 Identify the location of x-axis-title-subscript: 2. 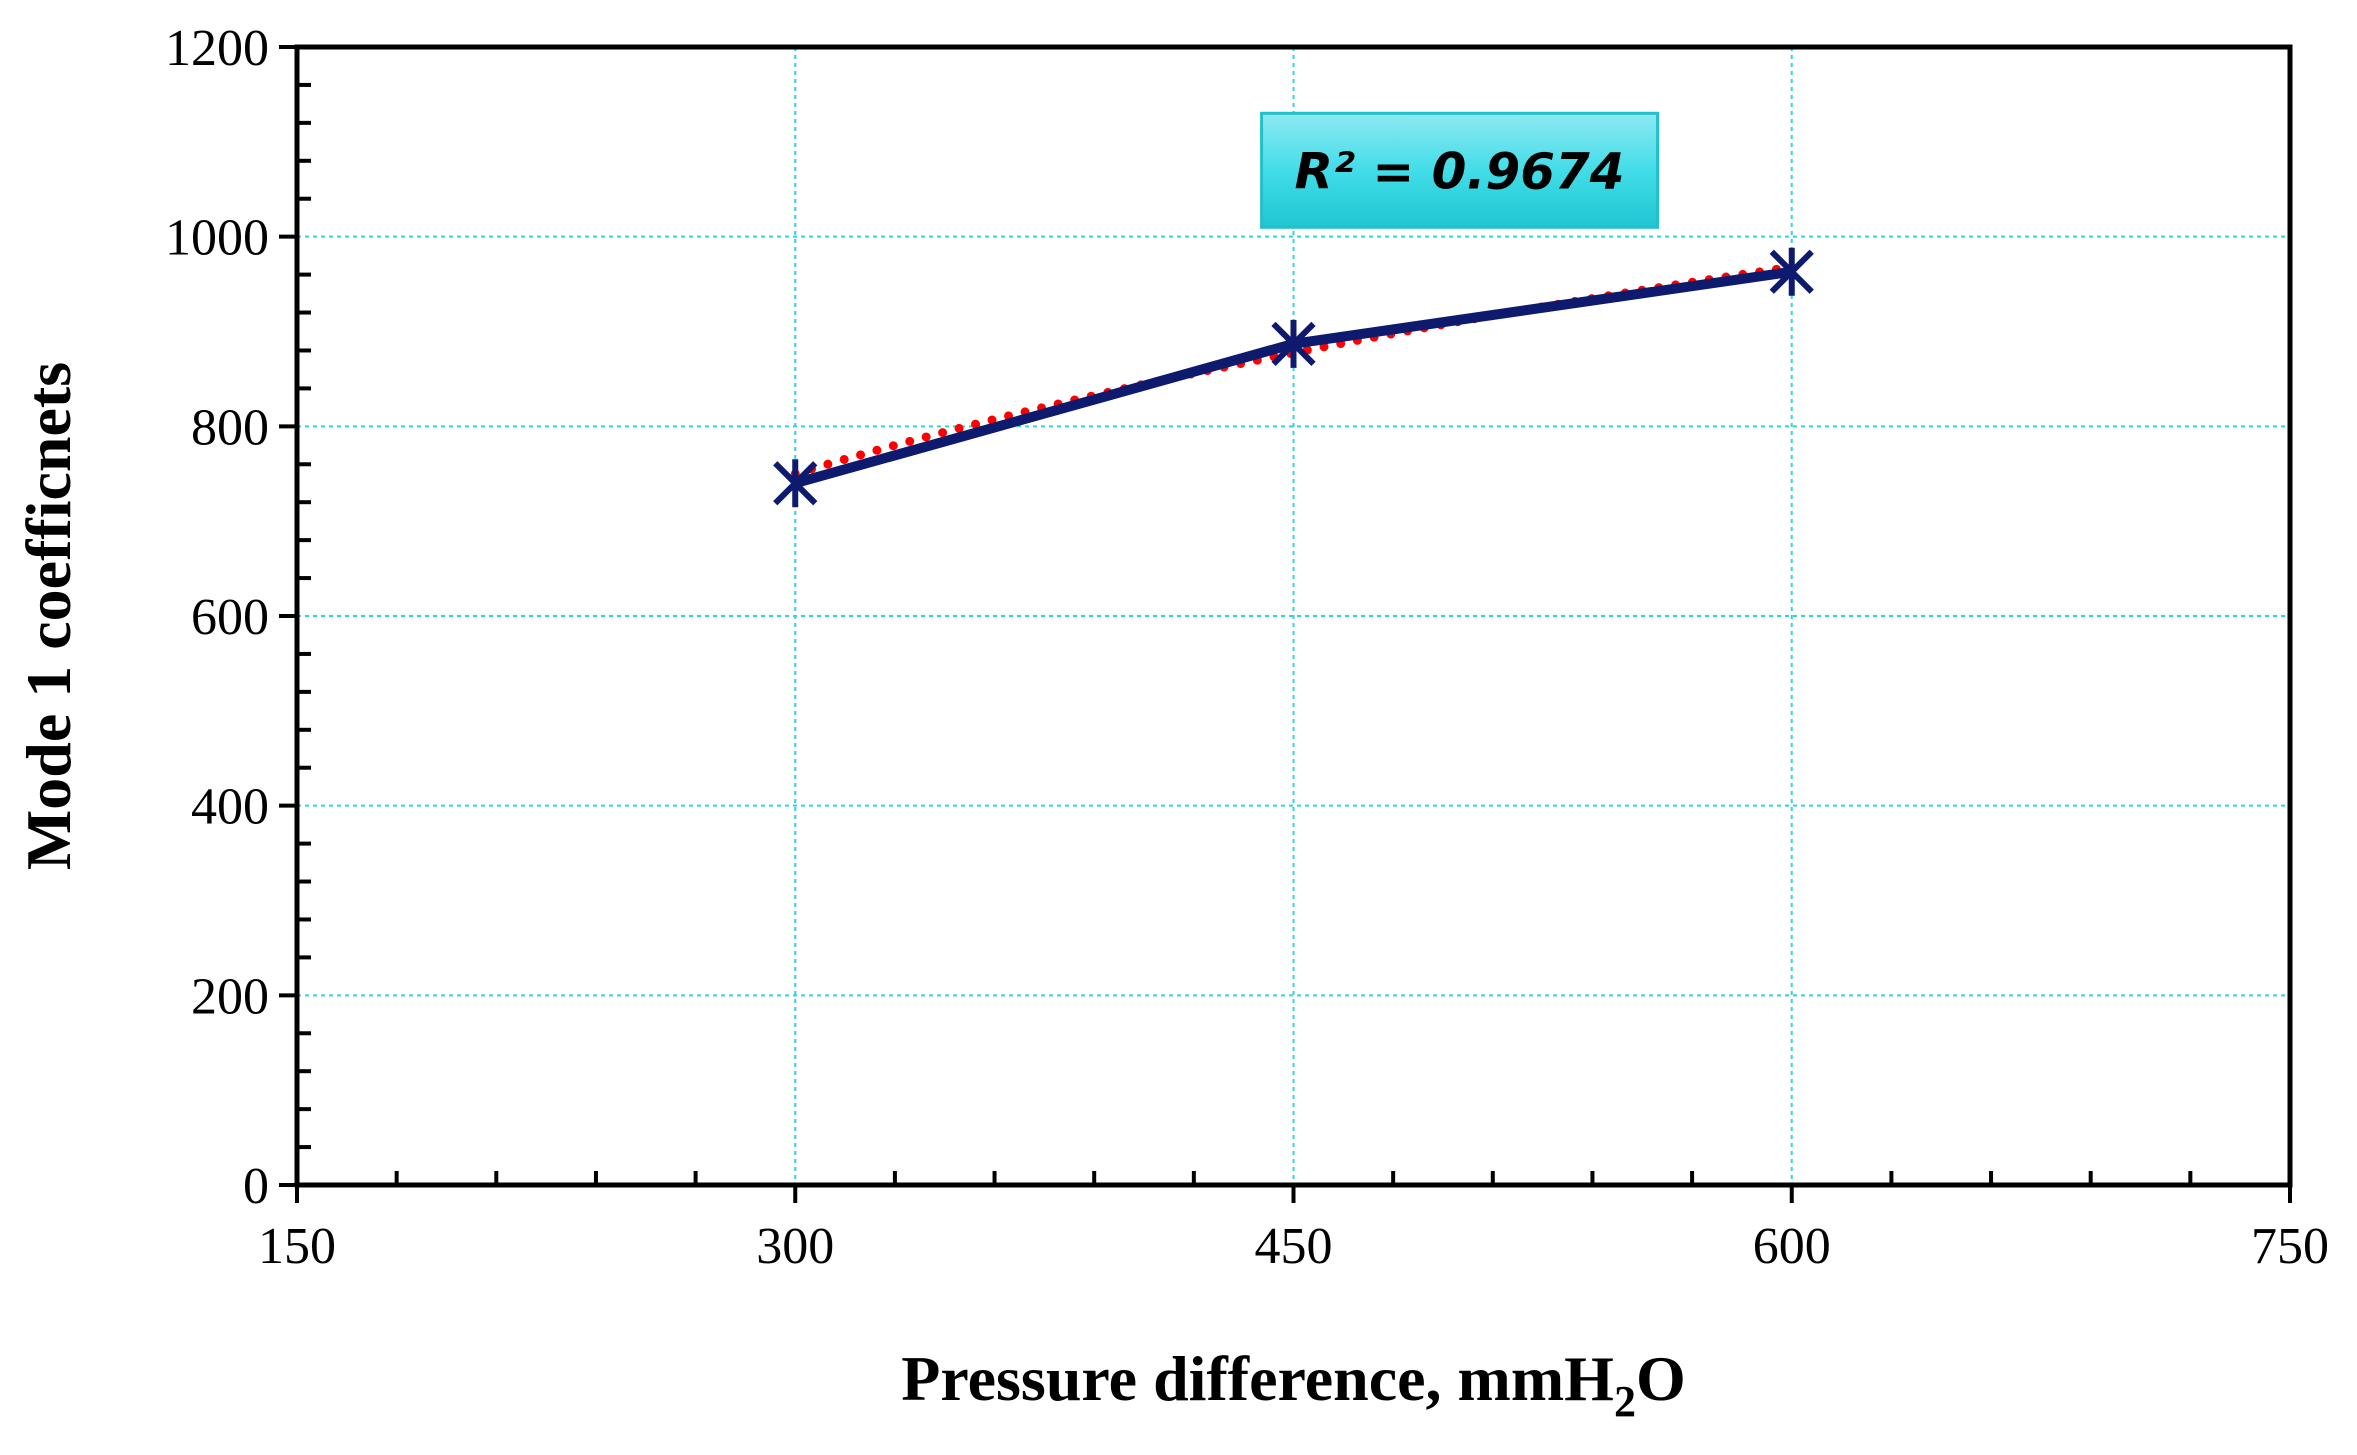
(1625, 1401).